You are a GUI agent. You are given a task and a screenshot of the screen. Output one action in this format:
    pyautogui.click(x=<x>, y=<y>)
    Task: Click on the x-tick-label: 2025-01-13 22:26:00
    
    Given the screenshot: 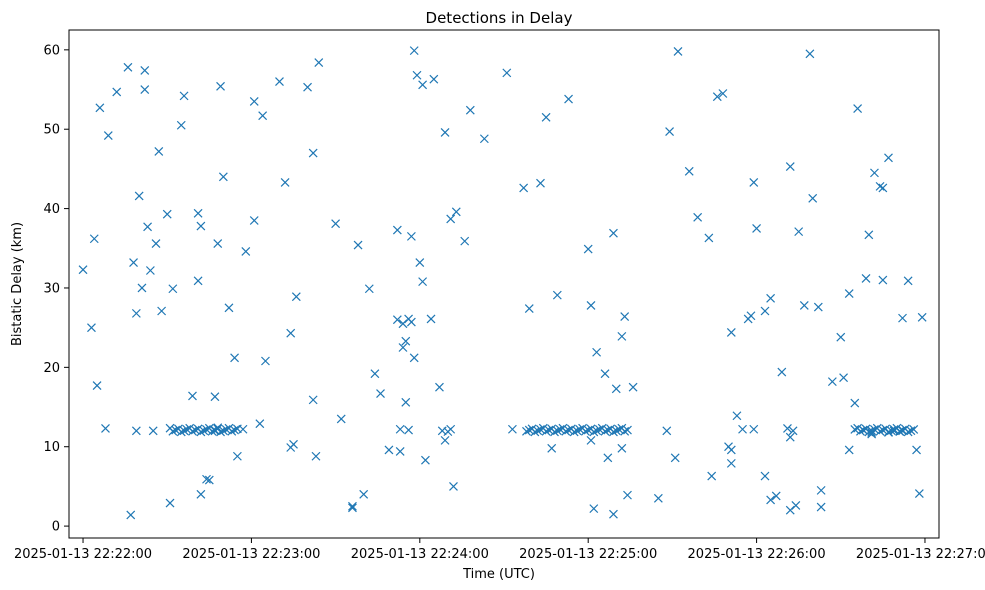 What is the action you would take?
    pyautogui.click(x=757, y=554)
    